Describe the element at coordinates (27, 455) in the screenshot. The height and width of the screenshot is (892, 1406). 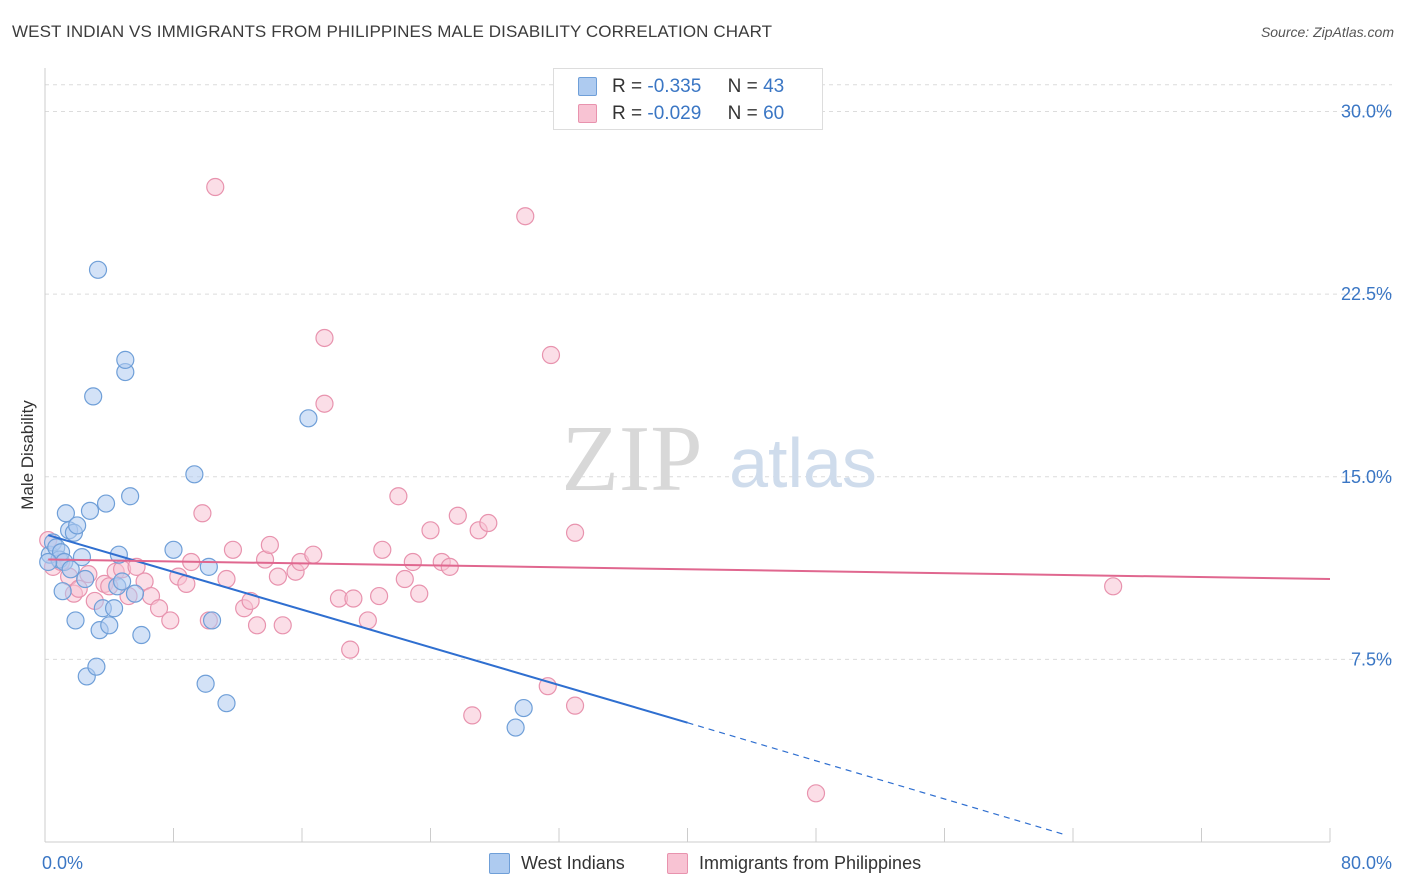
I see `y-axis-title: Male Disability` at that location.